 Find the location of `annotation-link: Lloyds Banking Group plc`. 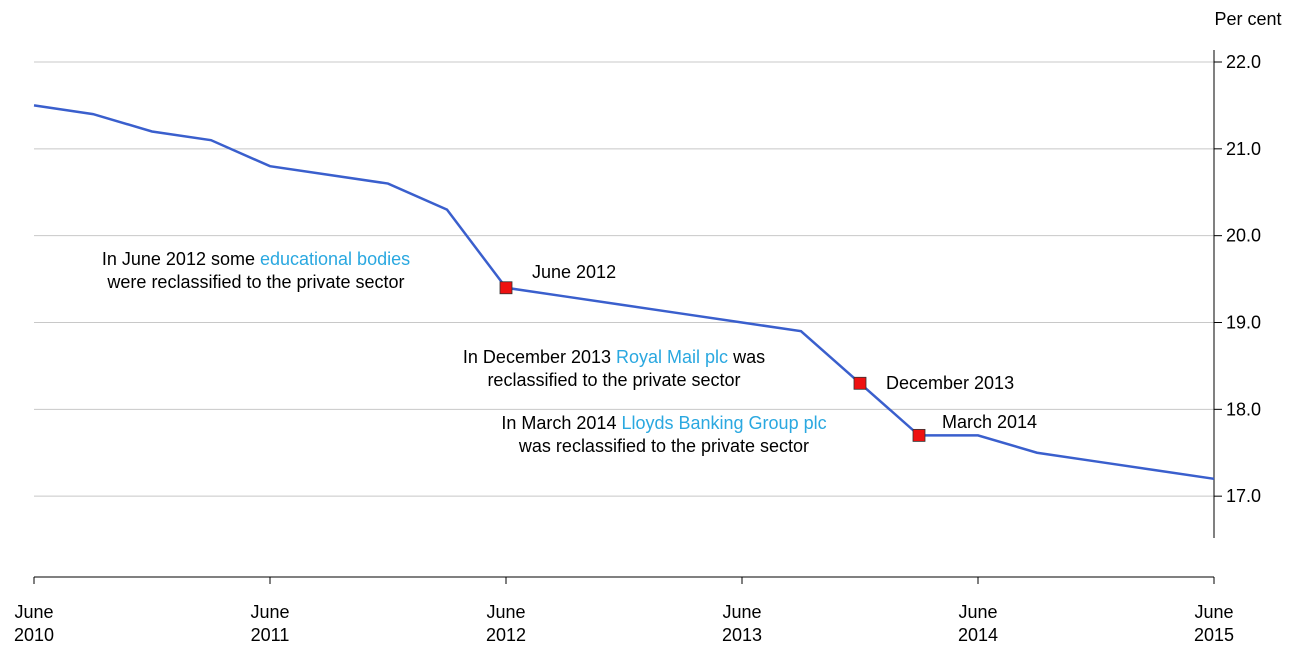

annotation-link: Lloyds Banking Group plc is located at coordinates (723, 423).